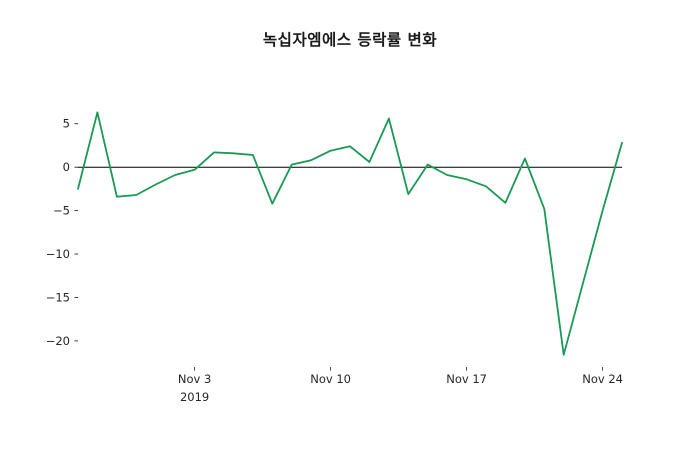 This screenshot has height=450, width=700. Describe the element at coordinates (61, 211) in the screenshot. I see `y-tick-label: −5` at that location.